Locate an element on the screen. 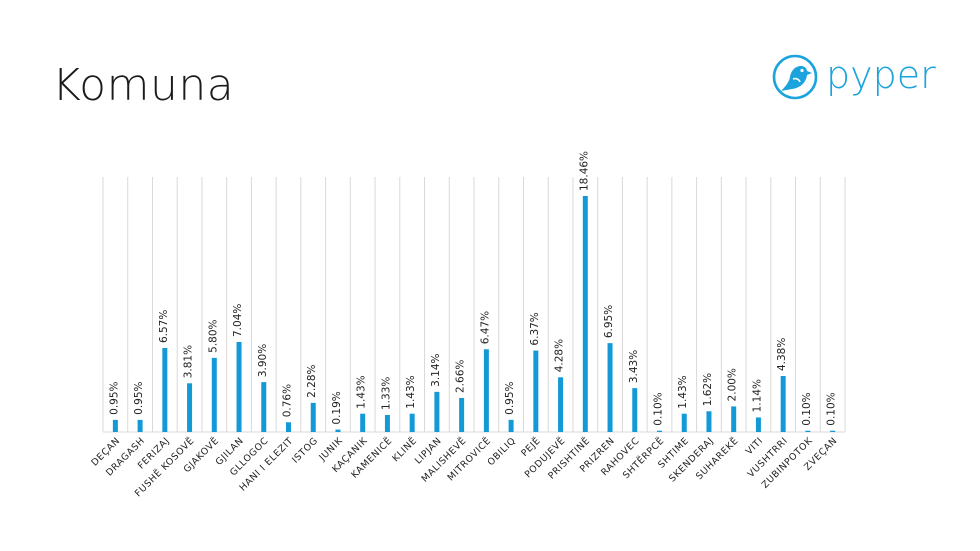  category-label: VITI is located at coordinates (755, 446).